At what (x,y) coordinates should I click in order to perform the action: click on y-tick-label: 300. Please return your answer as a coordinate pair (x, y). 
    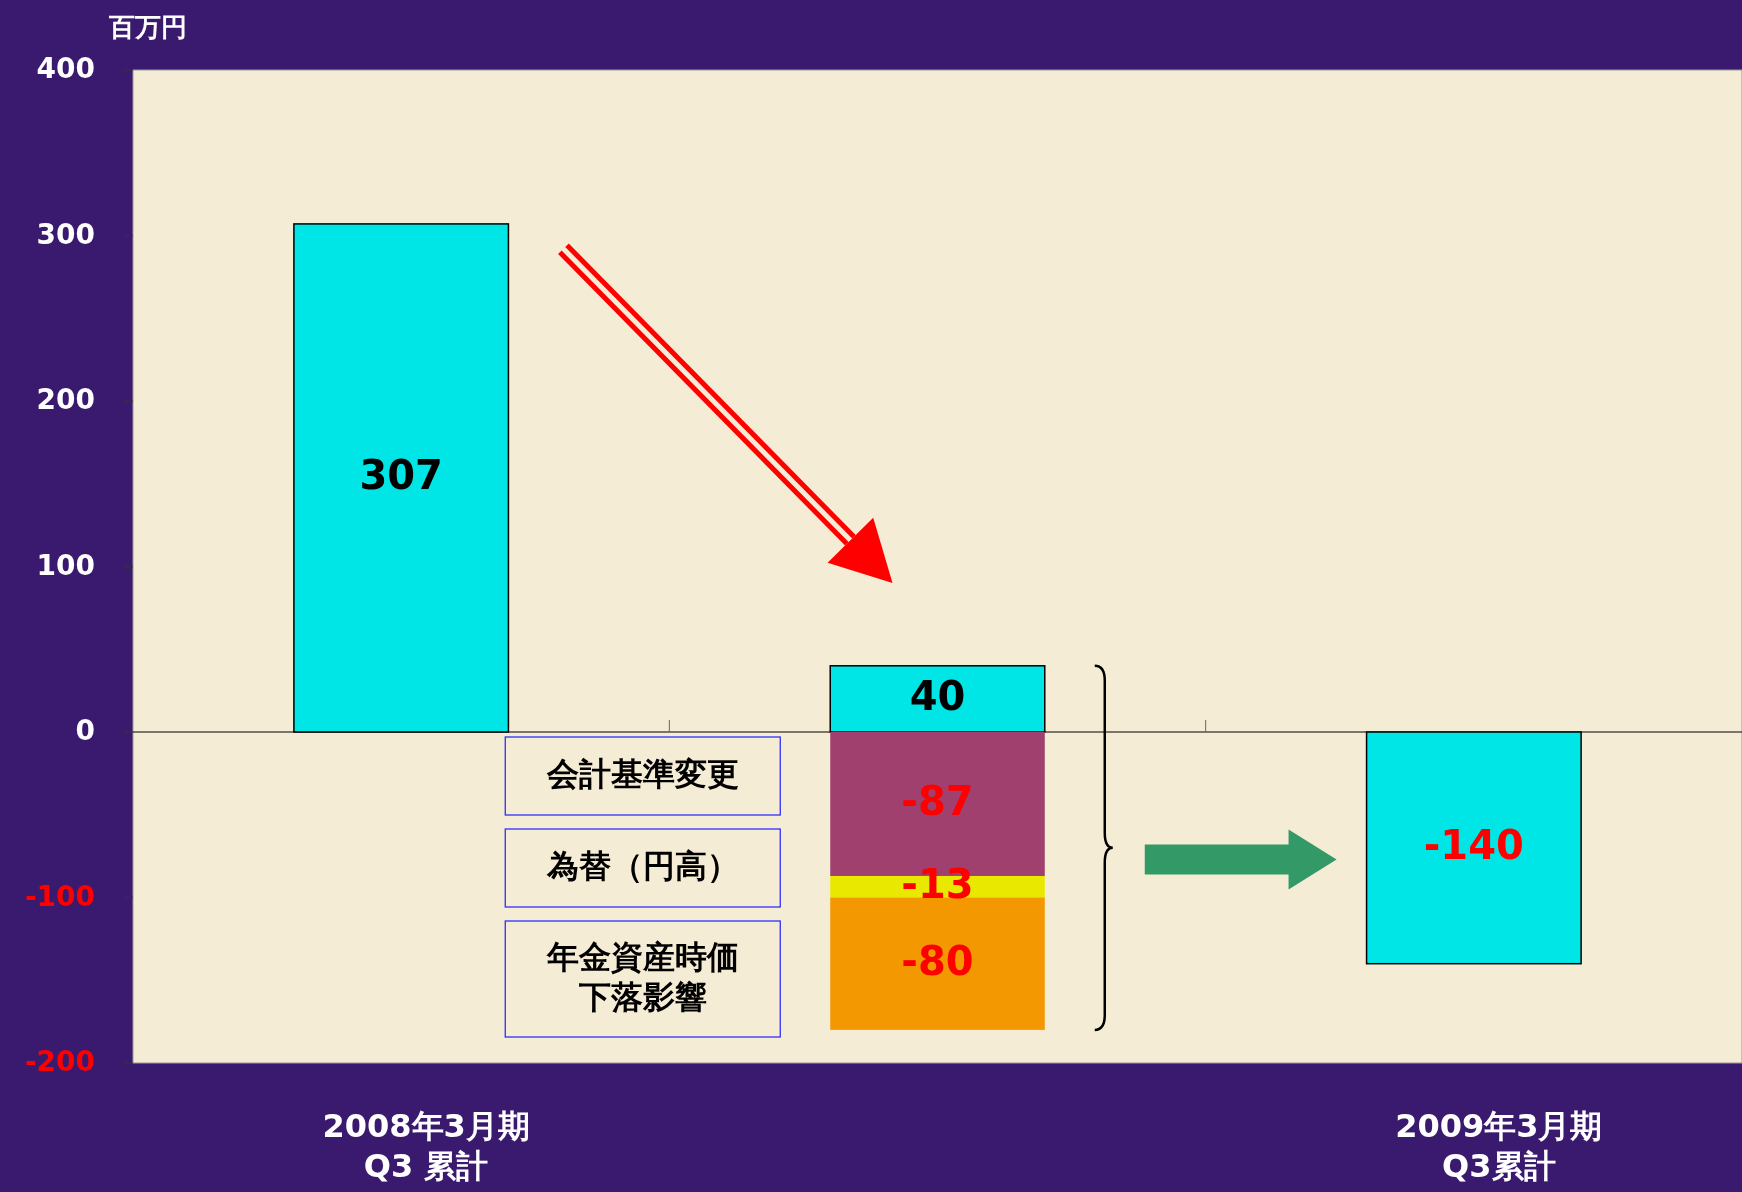
    Looking at the image, I should click on (65, 234).